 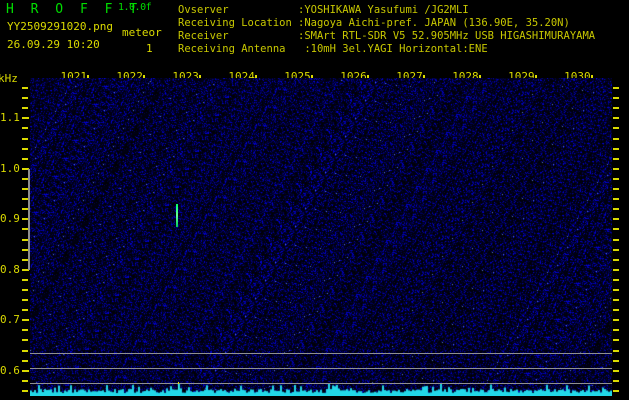 I want to click on station-info-row: Ovserver :YOSHIKAWA Yasufumi /JG2MLI, so click(x=386, y=10).